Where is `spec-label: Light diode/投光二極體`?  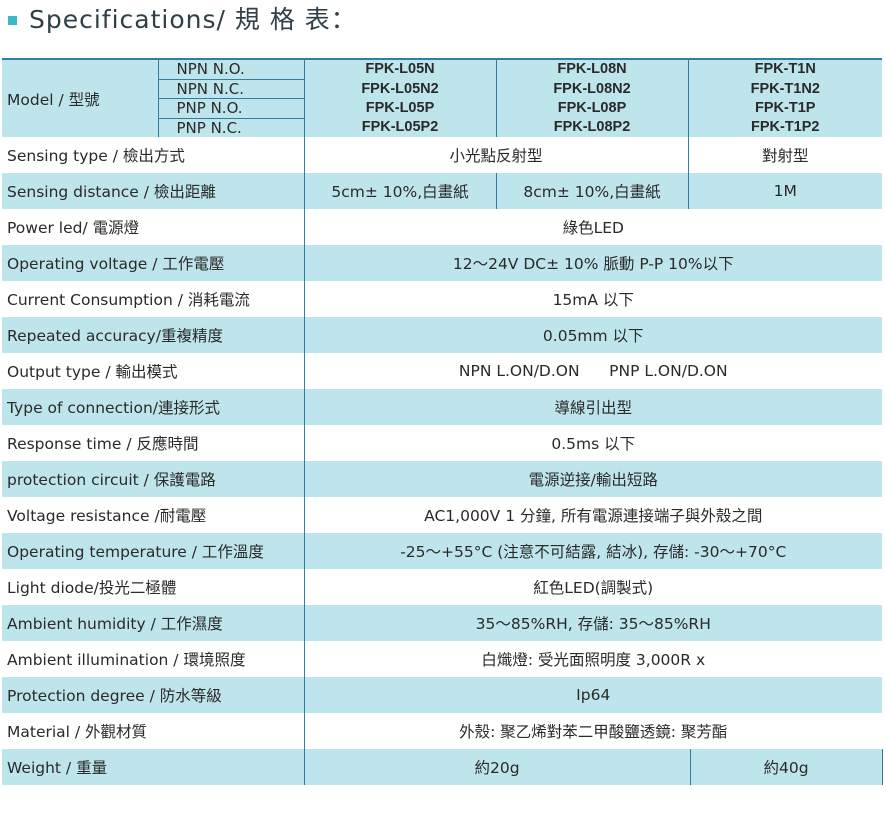
spec-label: Light diode/投光二極體 is located at coordinates (153, 587).